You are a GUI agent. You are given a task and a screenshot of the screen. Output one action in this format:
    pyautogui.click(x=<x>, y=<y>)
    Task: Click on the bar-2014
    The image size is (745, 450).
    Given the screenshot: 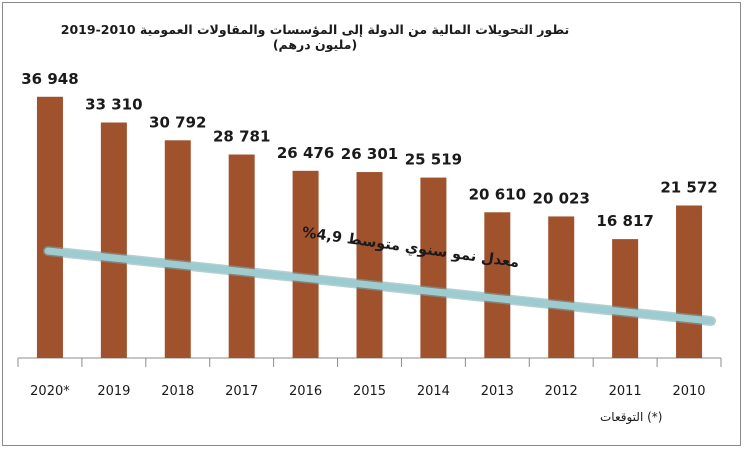 What is the action you would take?
    pyautogui.click(x=433, y=267)
    